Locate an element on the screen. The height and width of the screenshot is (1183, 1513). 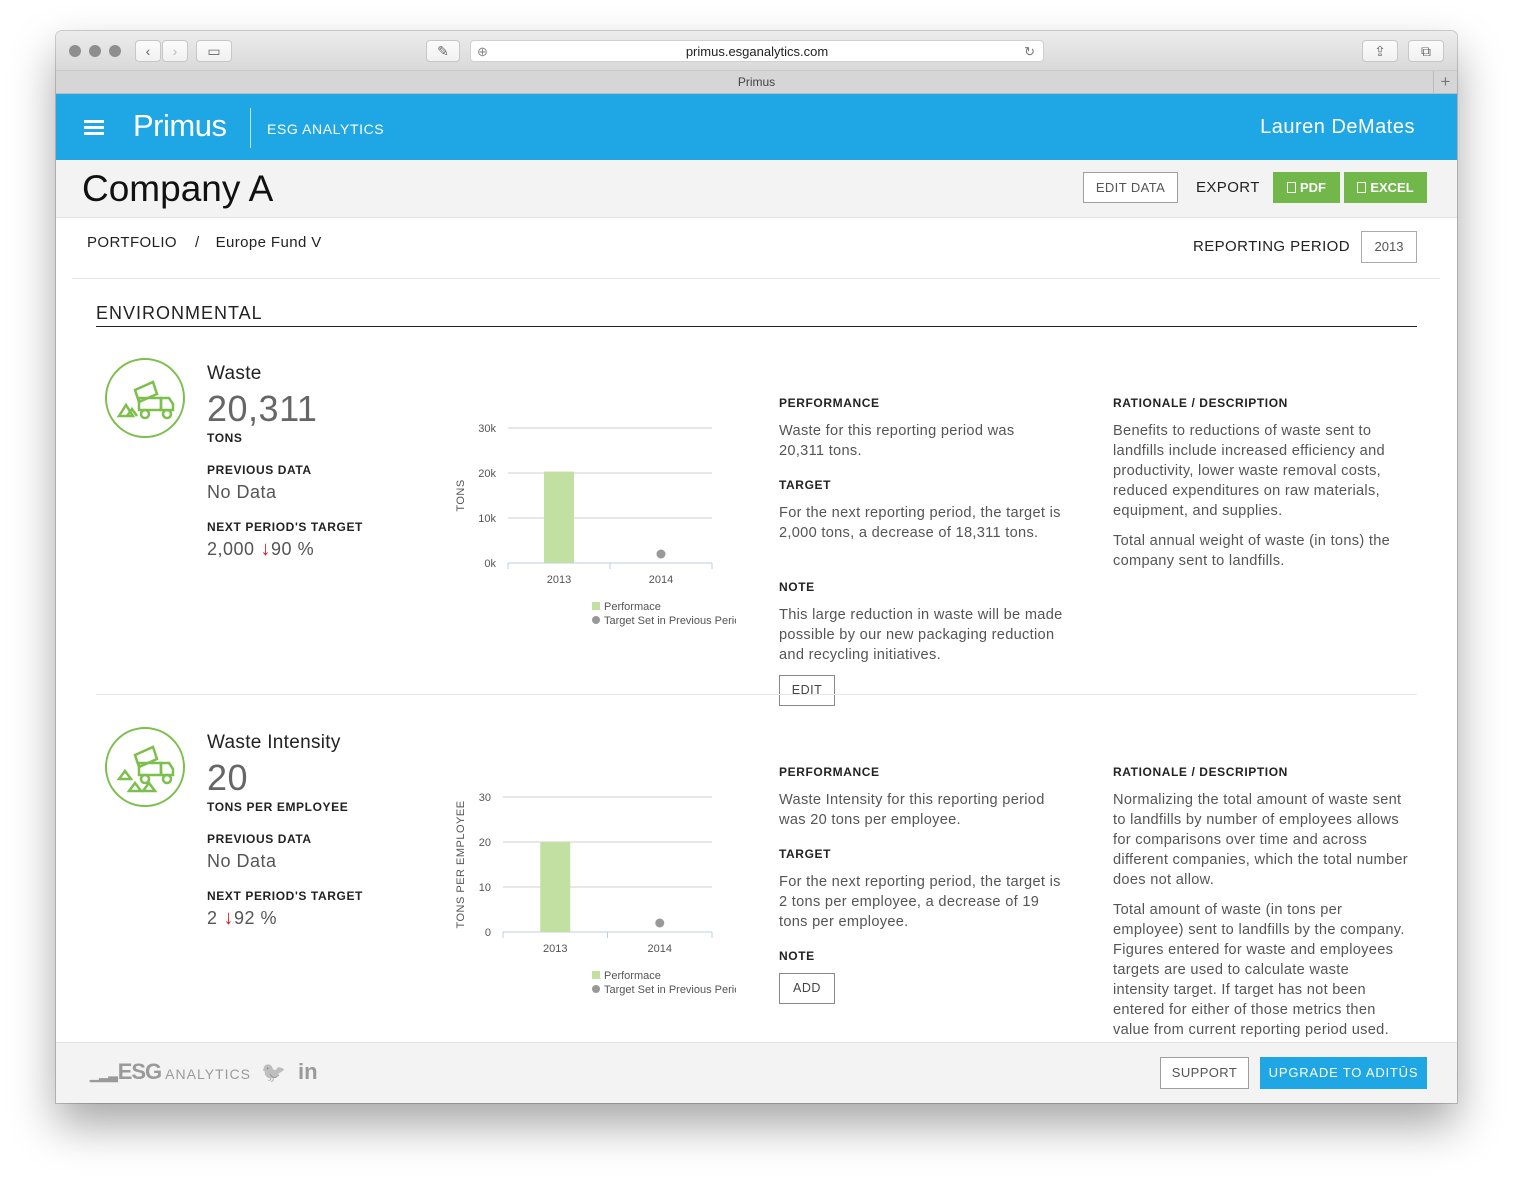
excel-file-icon is located at coordinates (1362, 187).